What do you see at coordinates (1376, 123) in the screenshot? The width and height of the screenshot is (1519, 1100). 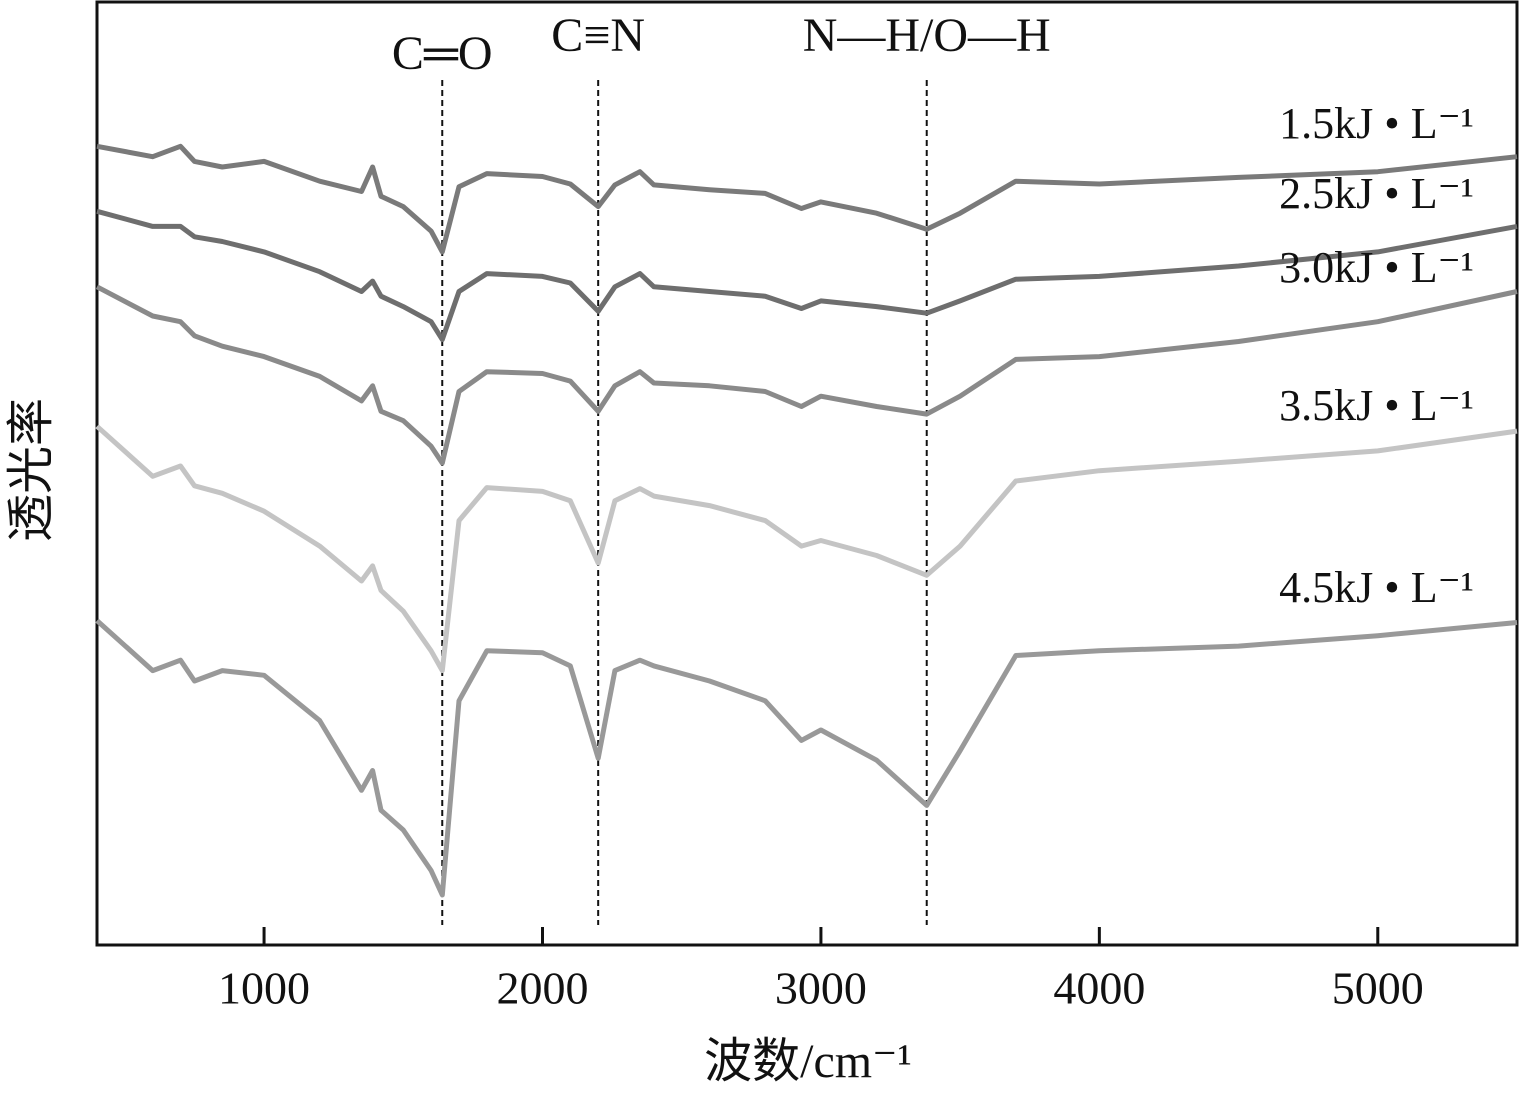 I see `legend-label: 1.5kJ • L⁻¹` at bounding box center [1376, 123].